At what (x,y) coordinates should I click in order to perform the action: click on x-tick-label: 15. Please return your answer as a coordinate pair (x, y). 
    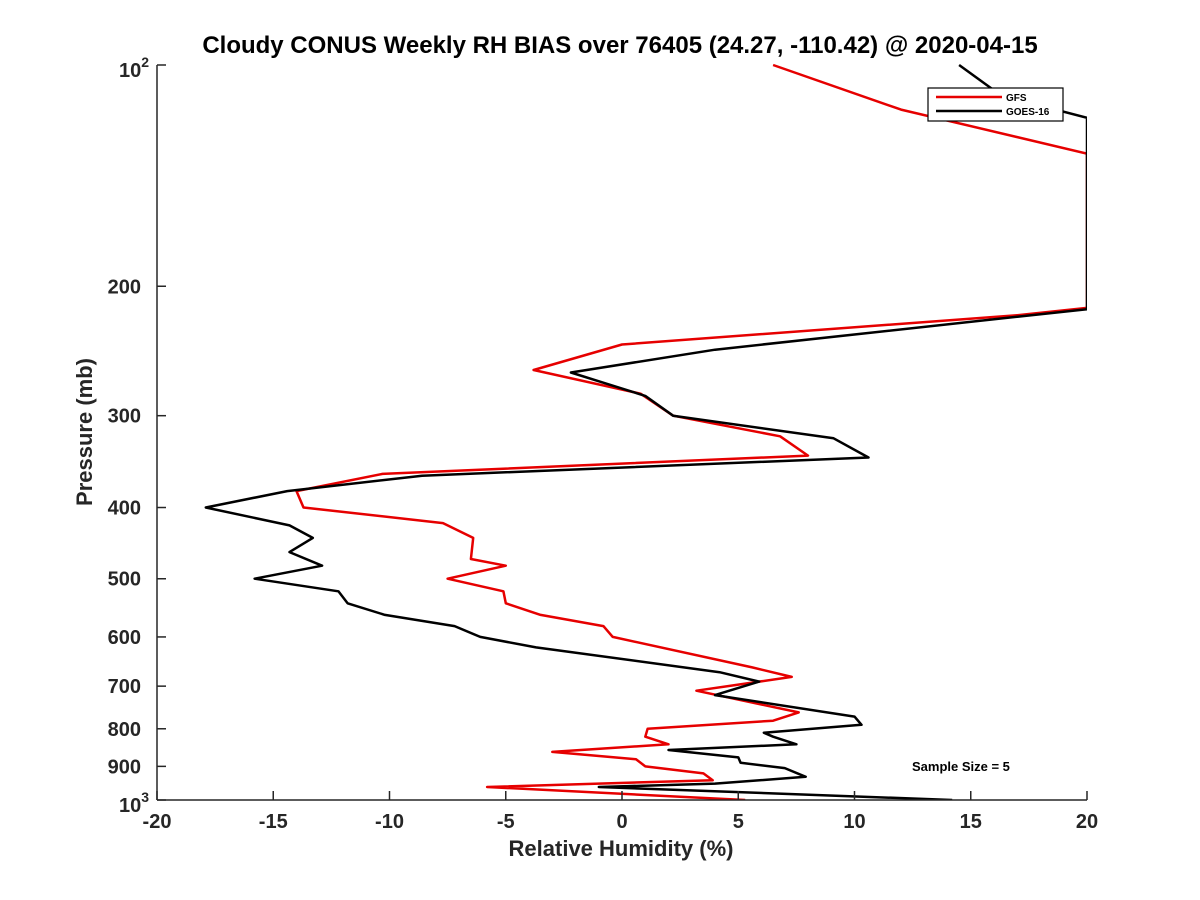
    Looking at the image, I should click on (971, 822).